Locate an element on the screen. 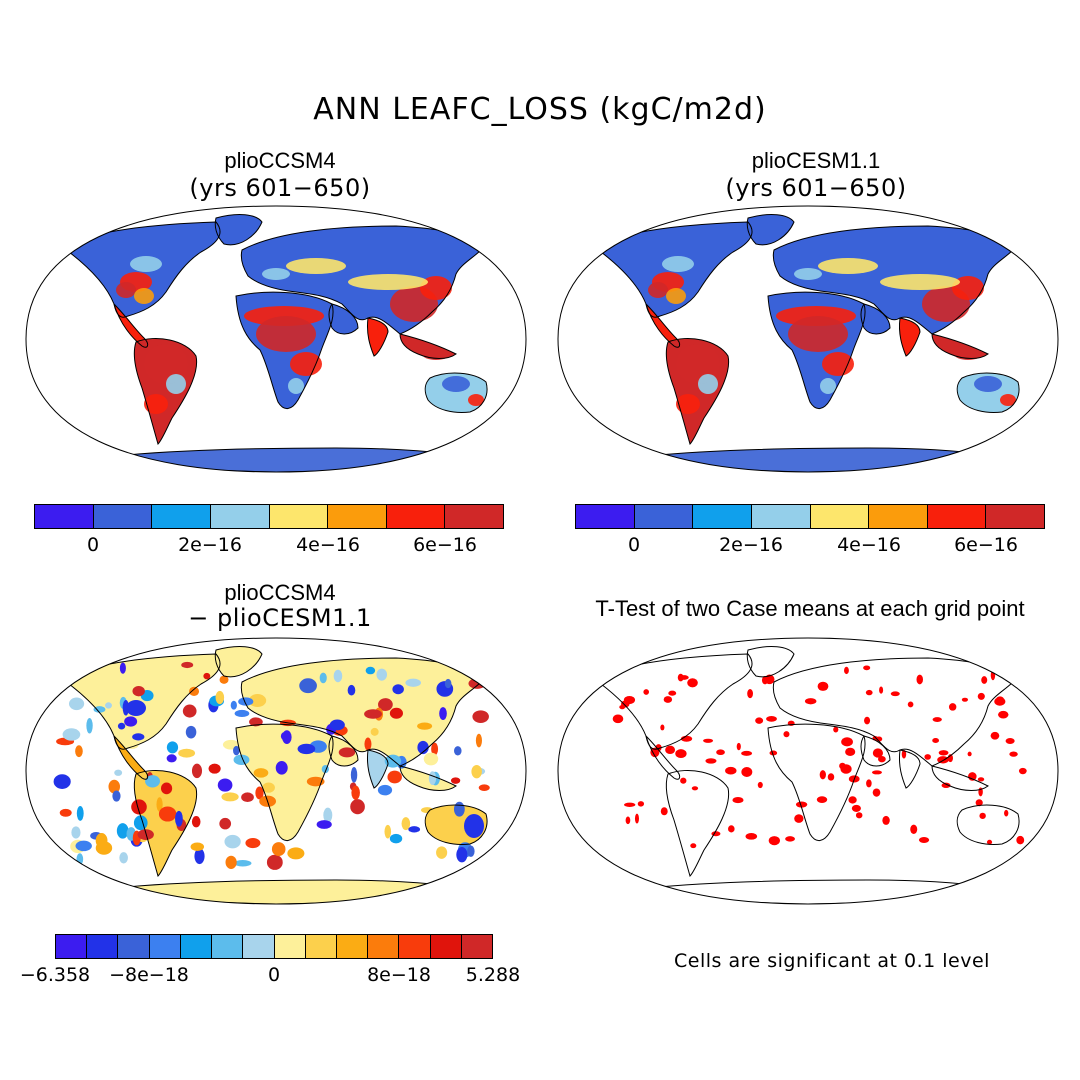  colorbar-difference: −6.358 −8e−18 0 8e−18 5.288 is located at coordinates (270, 960).